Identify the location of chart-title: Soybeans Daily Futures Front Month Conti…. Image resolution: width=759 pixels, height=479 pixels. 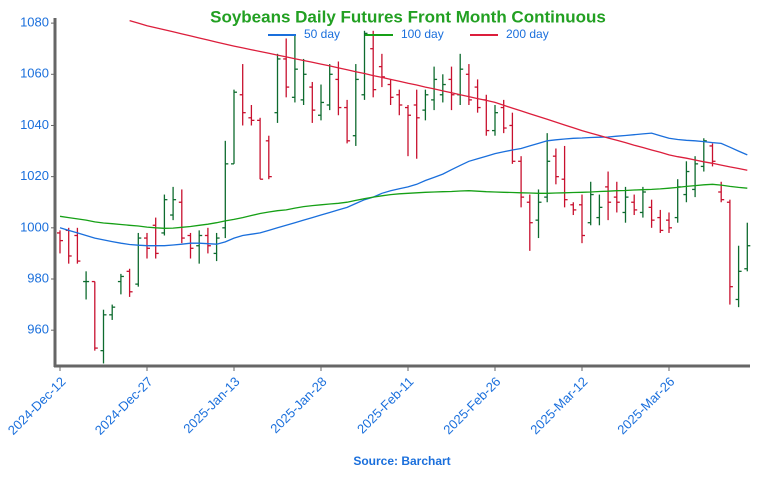
(408, 16).